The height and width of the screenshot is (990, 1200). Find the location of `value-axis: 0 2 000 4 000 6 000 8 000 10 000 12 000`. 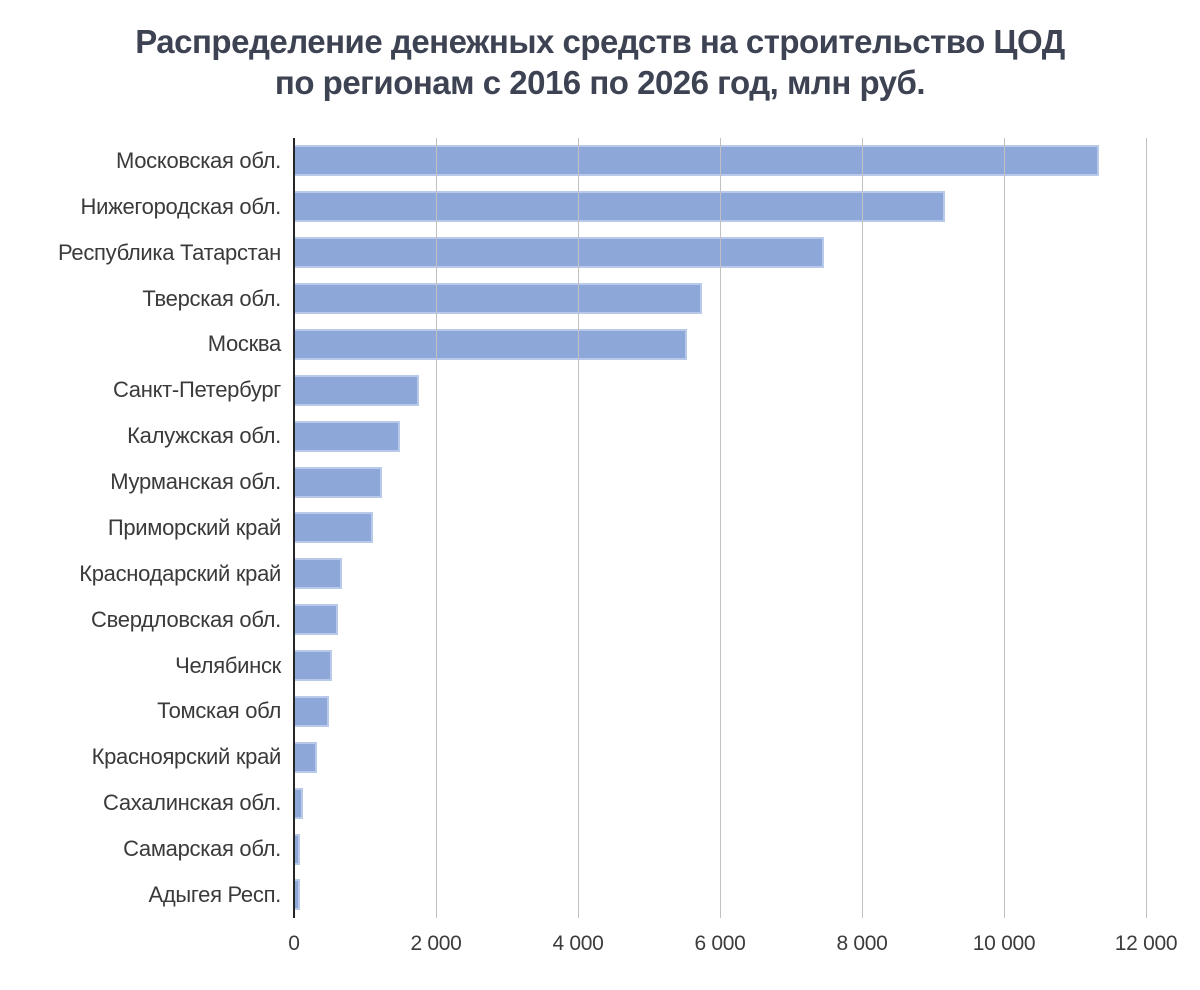

value-axis: 0 2 000 4 000 6 000 8 000 10 000 12 000 is located at coordinates (732, 949).